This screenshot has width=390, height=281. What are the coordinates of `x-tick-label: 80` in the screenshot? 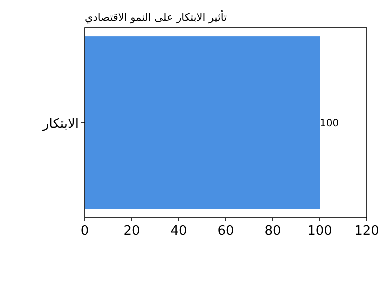 It's located at (273, 231).